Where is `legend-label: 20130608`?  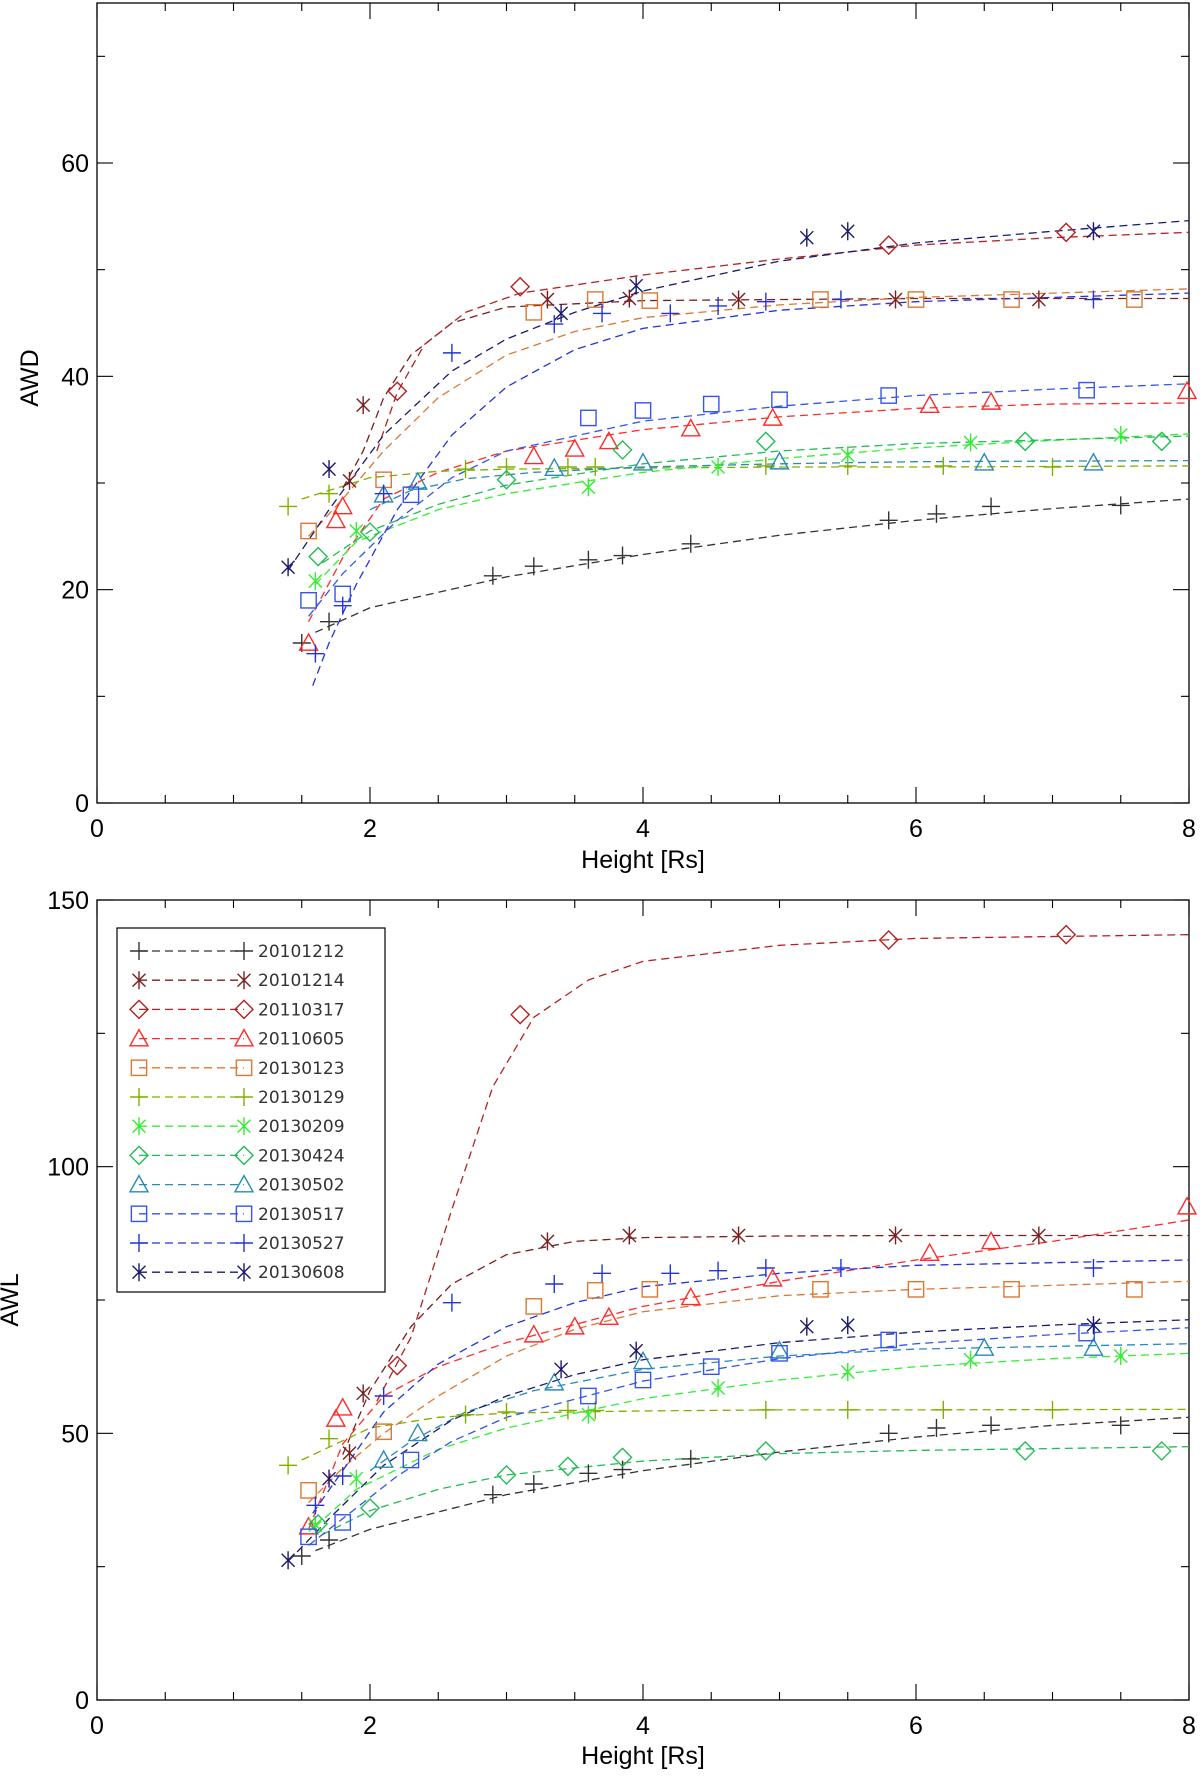
legend-label: 20130608 is located at coordinates (301, 1273).